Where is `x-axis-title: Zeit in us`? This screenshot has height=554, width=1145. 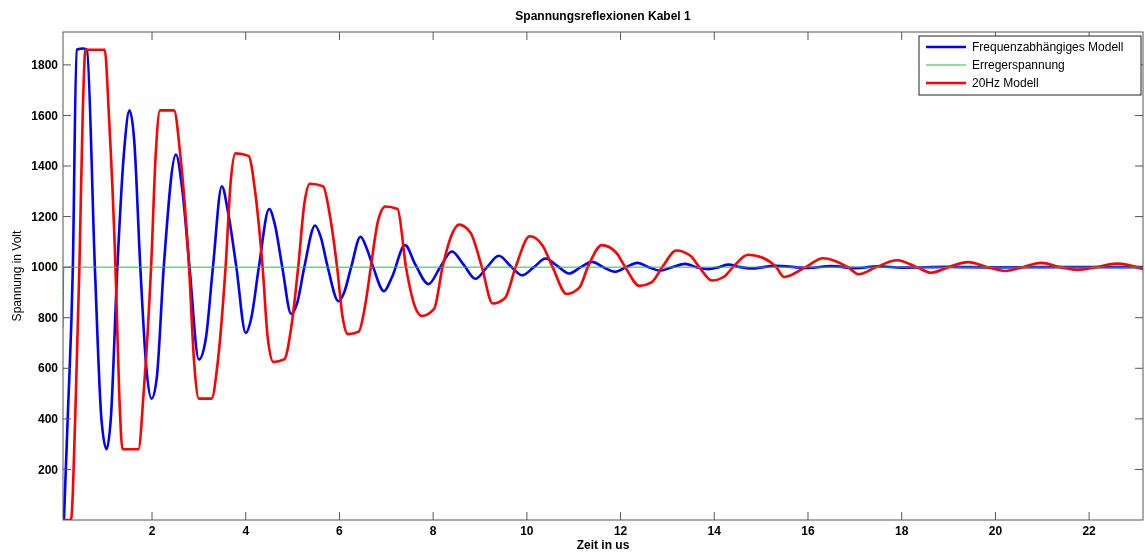 x-axis-title: Zeit in us is located at coordinates (603, 545).